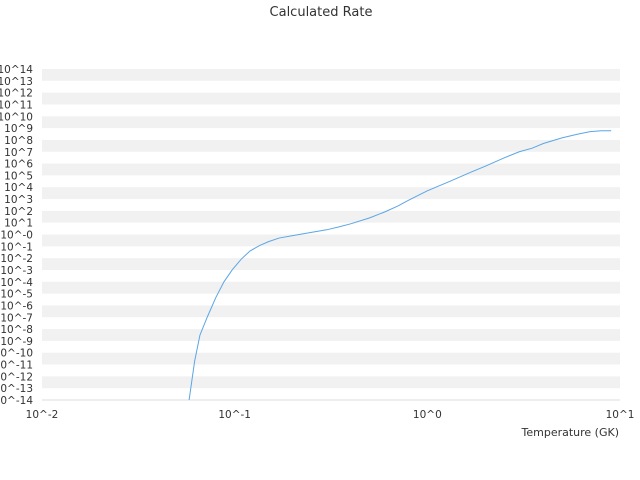  I want to click on y-tick-label: 10^-13, so click(16, 389).